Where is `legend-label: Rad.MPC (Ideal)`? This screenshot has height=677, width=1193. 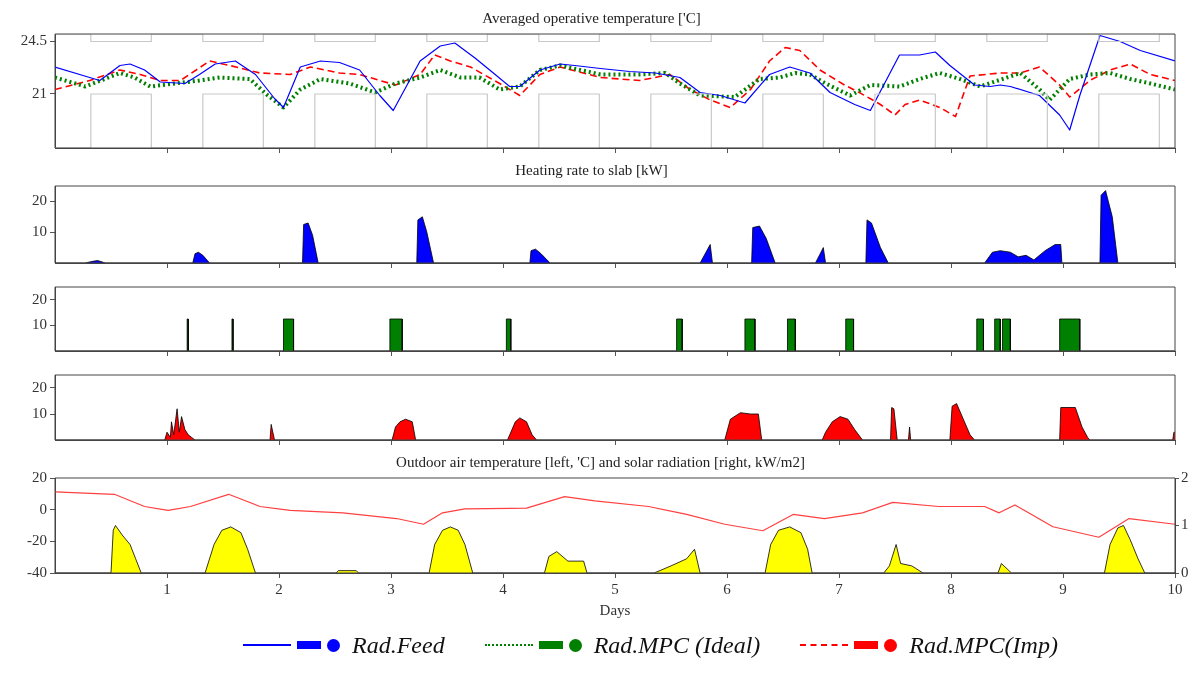 legend-label: Rad.MPC (Ideal) is located at coordinates (677, 645).